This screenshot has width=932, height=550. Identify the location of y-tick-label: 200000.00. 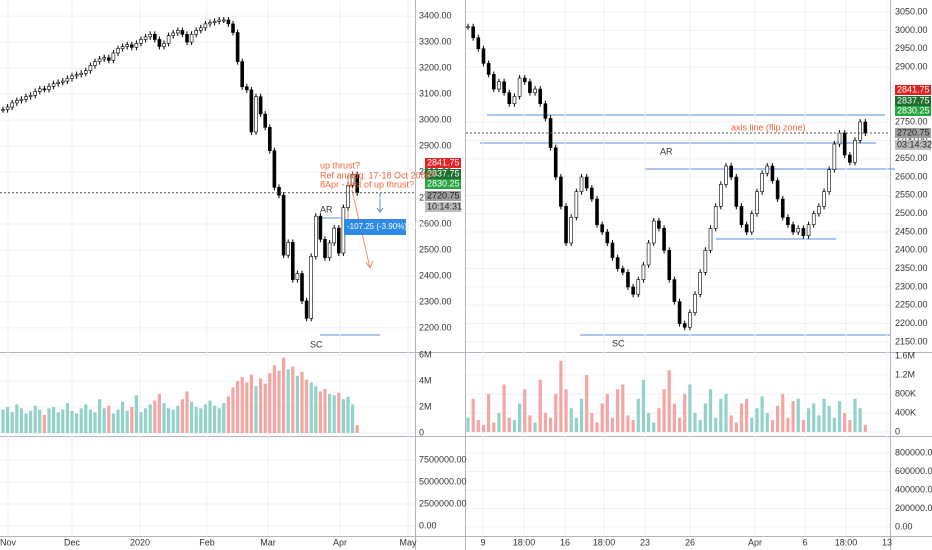
(913, 508).